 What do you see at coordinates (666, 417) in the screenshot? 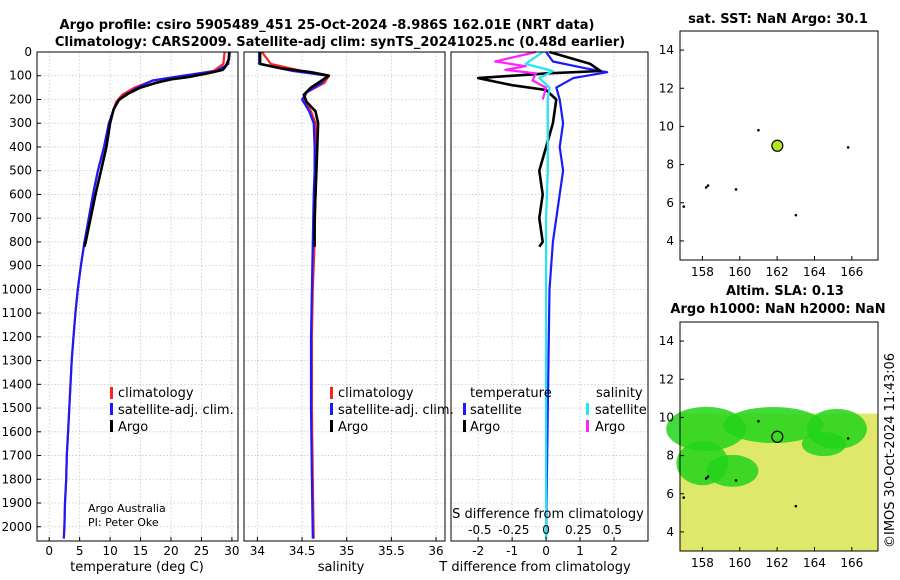
I see `map-y-tick-label: 10` at bounding box center [666, 417].